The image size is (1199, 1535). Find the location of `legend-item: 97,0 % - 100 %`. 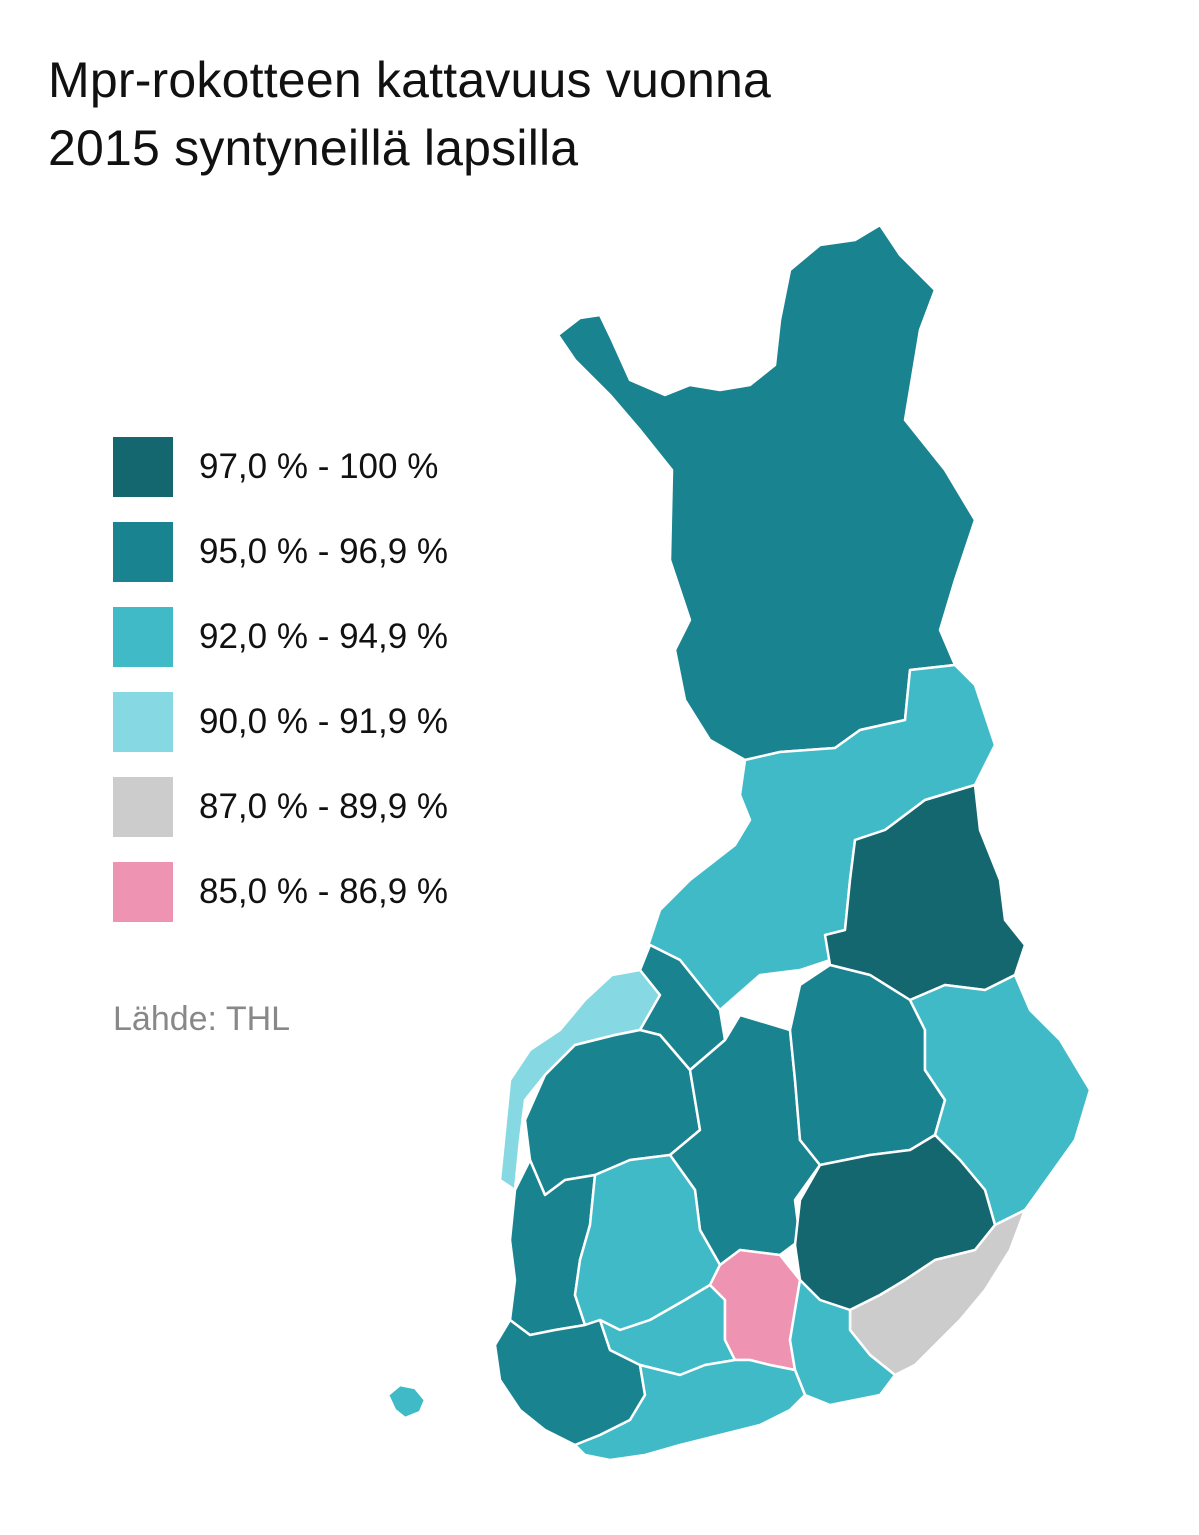

legend-item: 97,0 % - 100 % is located at coordinates (323, 467).